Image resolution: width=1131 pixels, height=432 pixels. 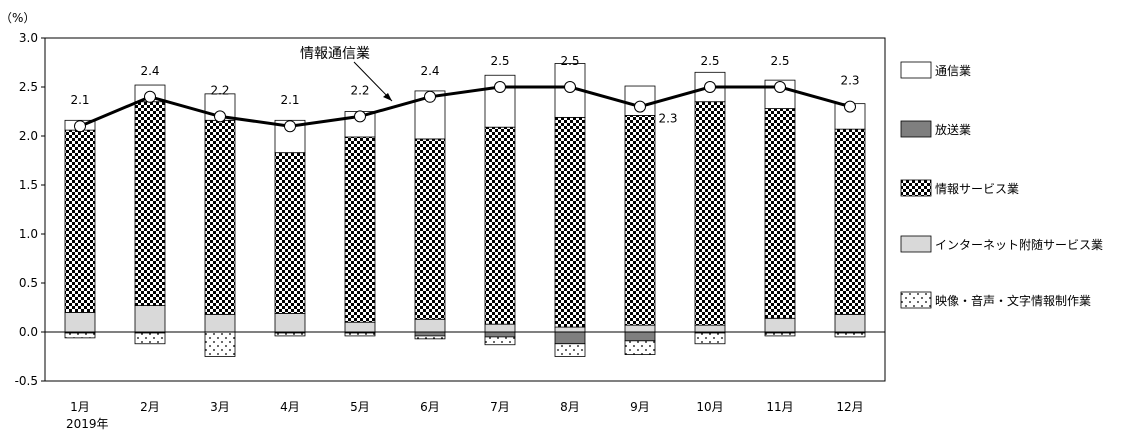 I want to click on y-tick-label: -0.5, so click(x=26, y=381).